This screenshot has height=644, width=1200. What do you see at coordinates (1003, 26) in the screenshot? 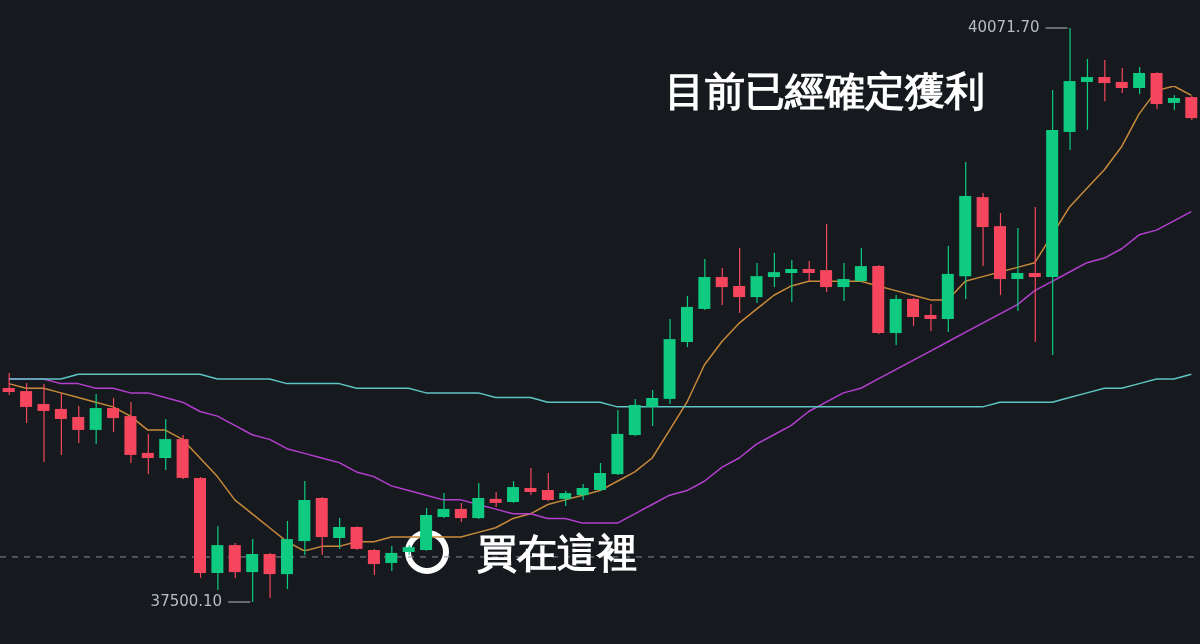
I see `annotation: 40071.70` at bounding box center [1003, 26].